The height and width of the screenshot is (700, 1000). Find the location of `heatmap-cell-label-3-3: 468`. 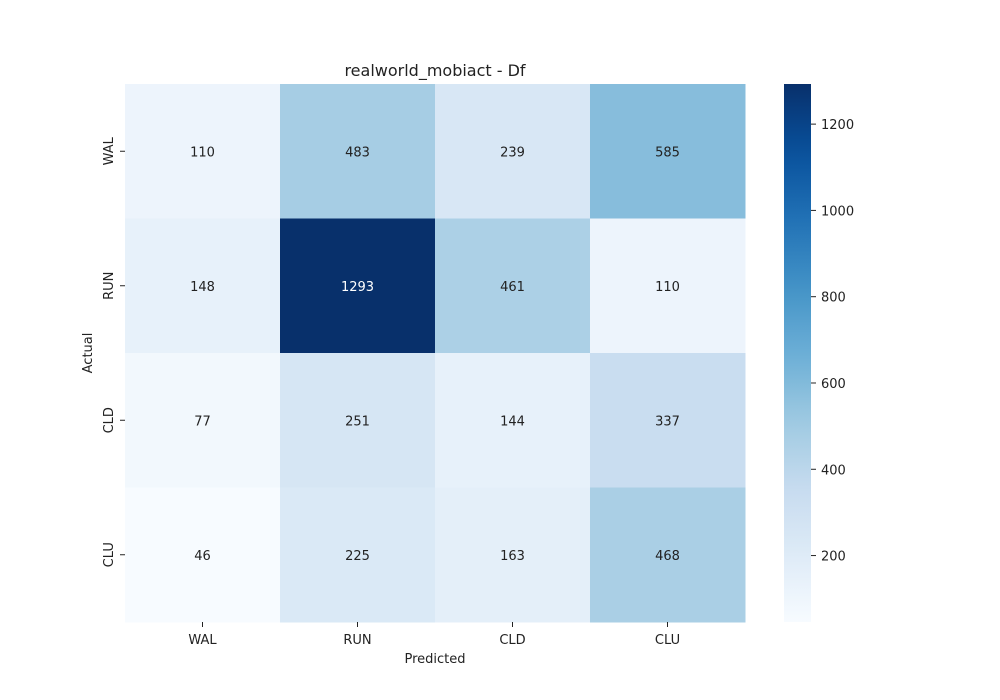

heatmap-cell-label-3-3: 468 is located at coordinates (667, 556).